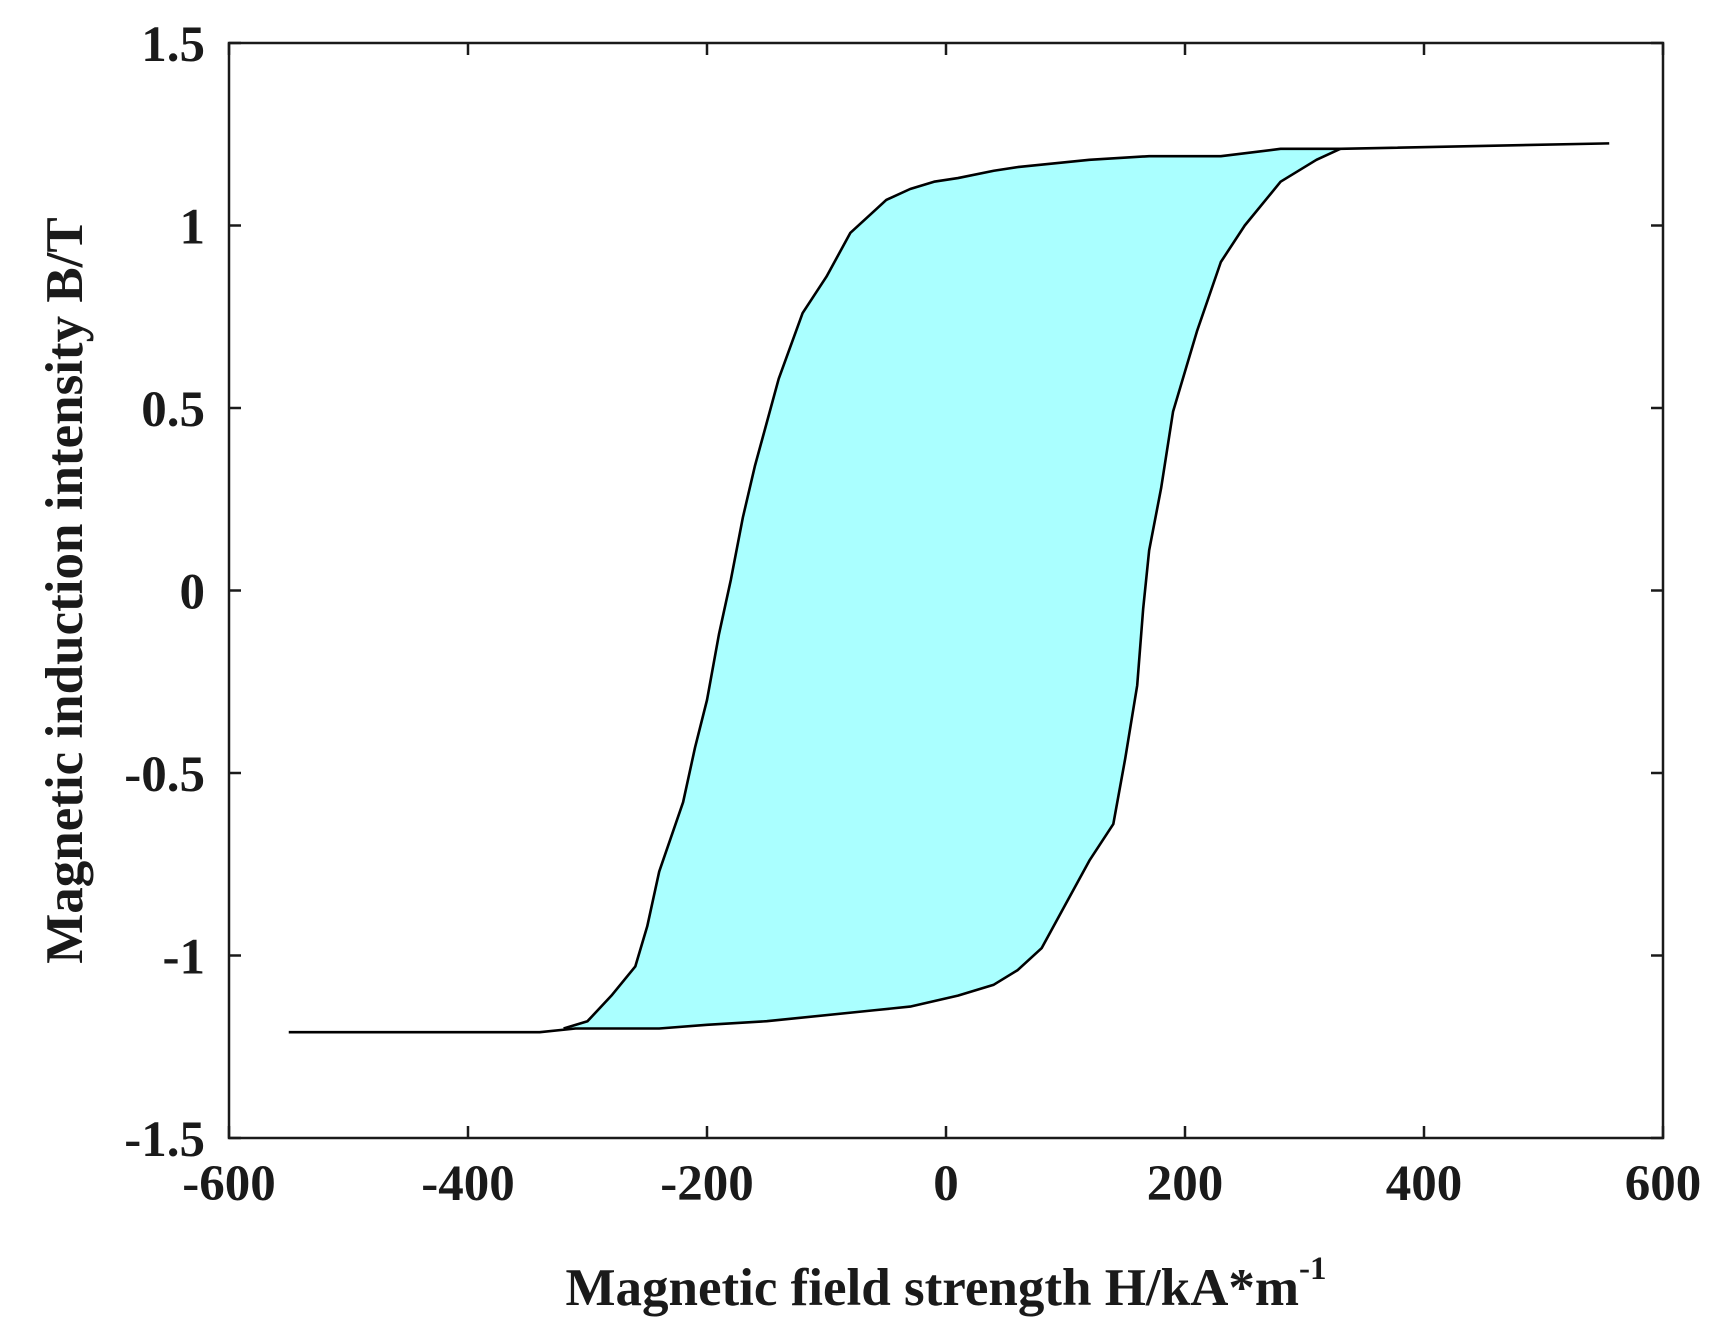 This screenshot has width=1718, height=1339. I want to click on y-tick-label: -1.5, so click(164, 1140).